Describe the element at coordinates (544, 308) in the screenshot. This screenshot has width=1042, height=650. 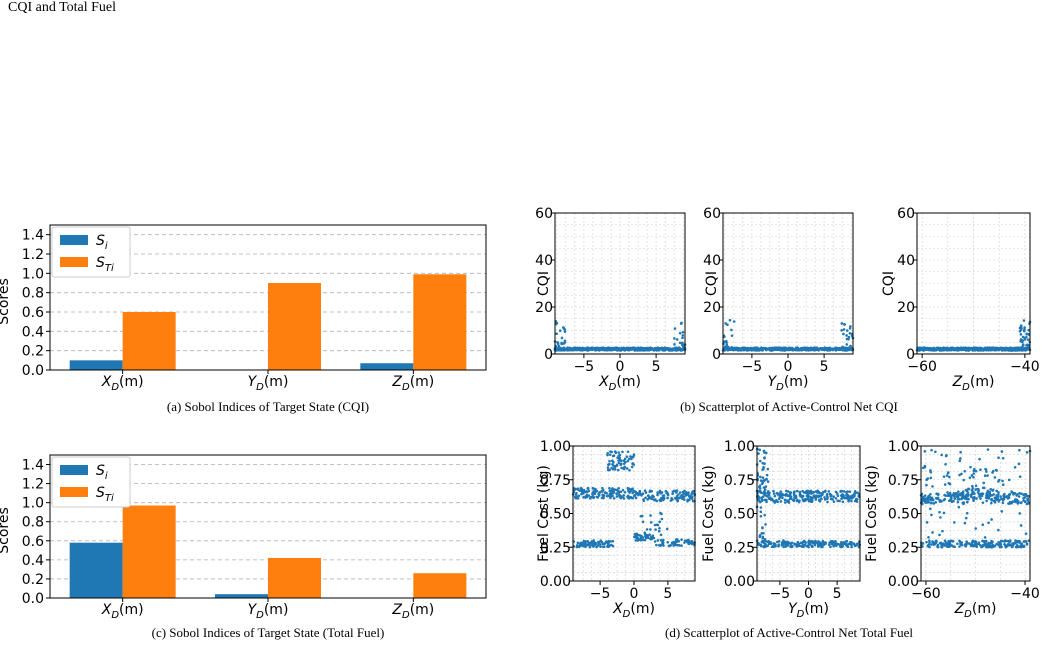
I see `y-tick-label: 20` at that location.